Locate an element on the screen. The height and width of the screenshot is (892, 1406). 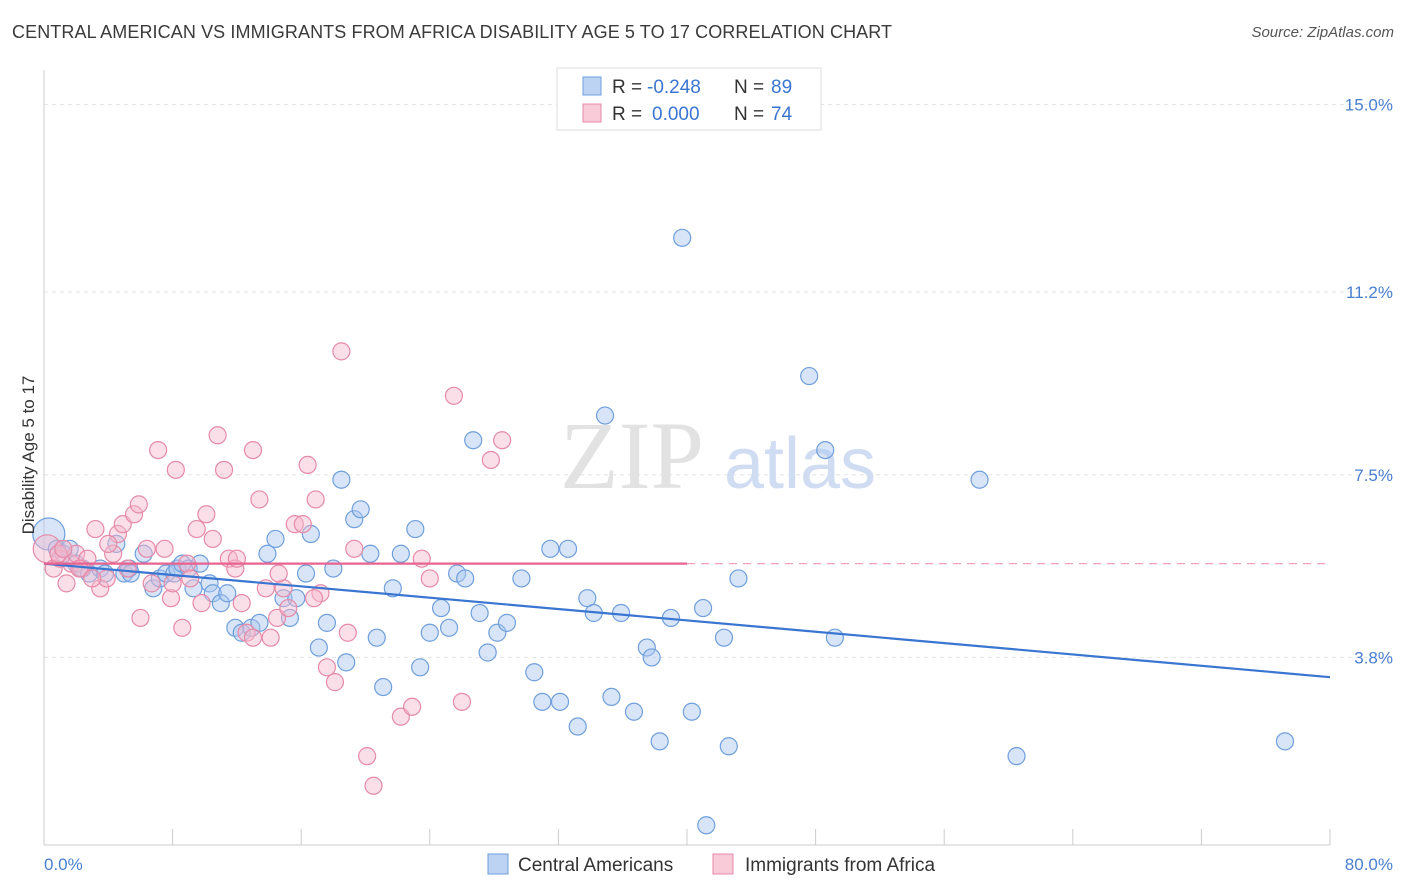
y-tick-label-3: 15.0% is located at coordinates (1369, 105).